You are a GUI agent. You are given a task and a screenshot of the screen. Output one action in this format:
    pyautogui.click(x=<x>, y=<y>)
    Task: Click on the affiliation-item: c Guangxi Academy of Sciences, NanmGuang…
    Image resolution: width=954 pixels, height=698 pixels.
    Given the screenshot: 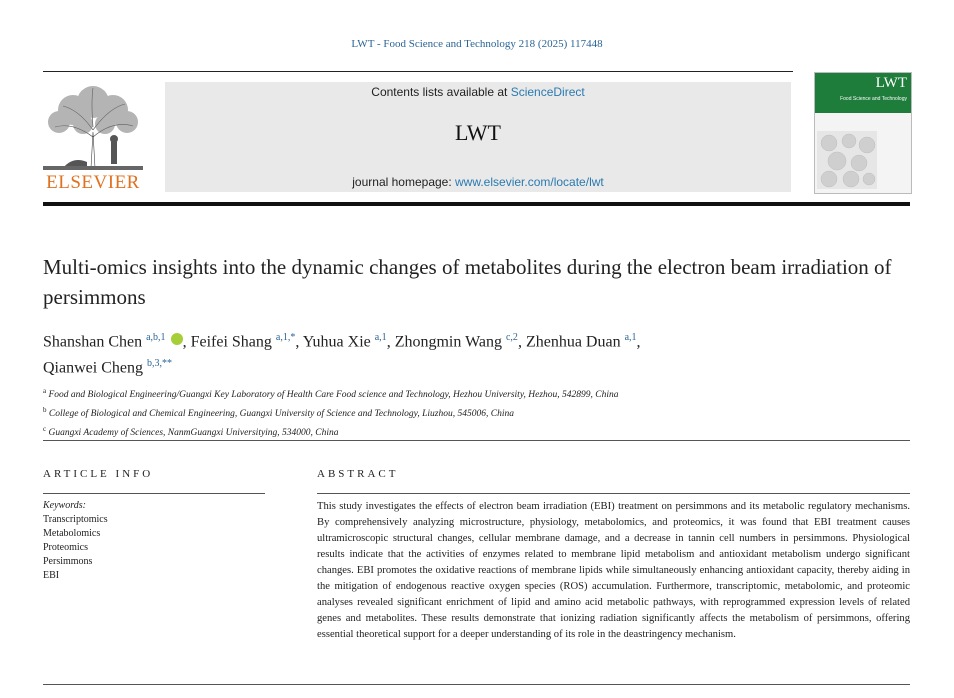 What is the action you would take?
    pyautogui.click(x=473, y=431)
    